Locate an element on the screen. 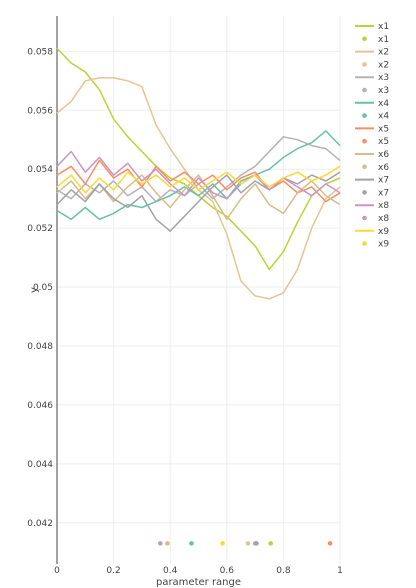 The image size is (416, 588). x-tick-labels: 0 0.2 0.4 0.6 0.8 1 is located at coordinates (198, 571).